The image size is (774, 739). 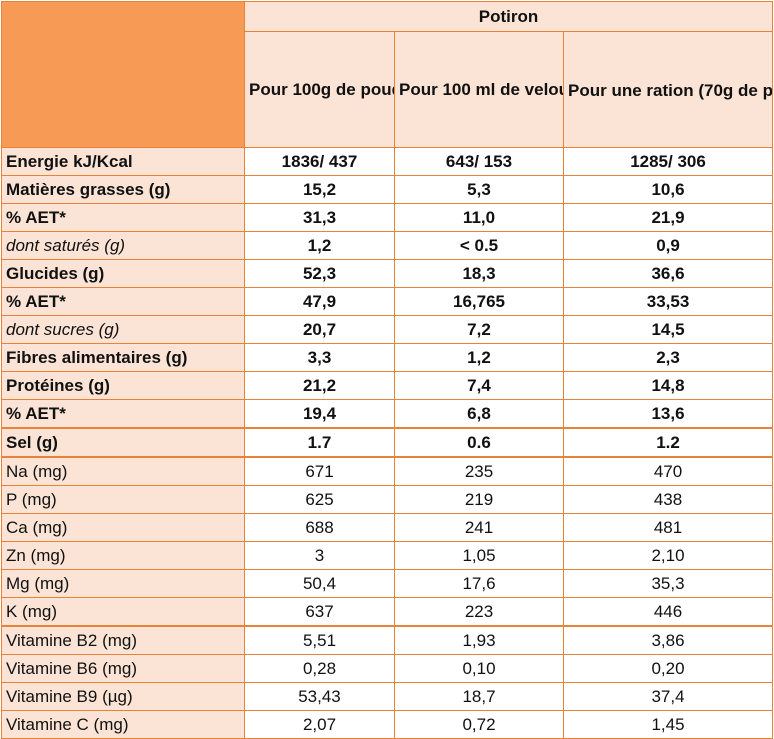 What do you see at coordinates (123, 696) in the screenshot?
I see `row-label: Vitamine B9 (µg)` at bounding box center [123, 696].